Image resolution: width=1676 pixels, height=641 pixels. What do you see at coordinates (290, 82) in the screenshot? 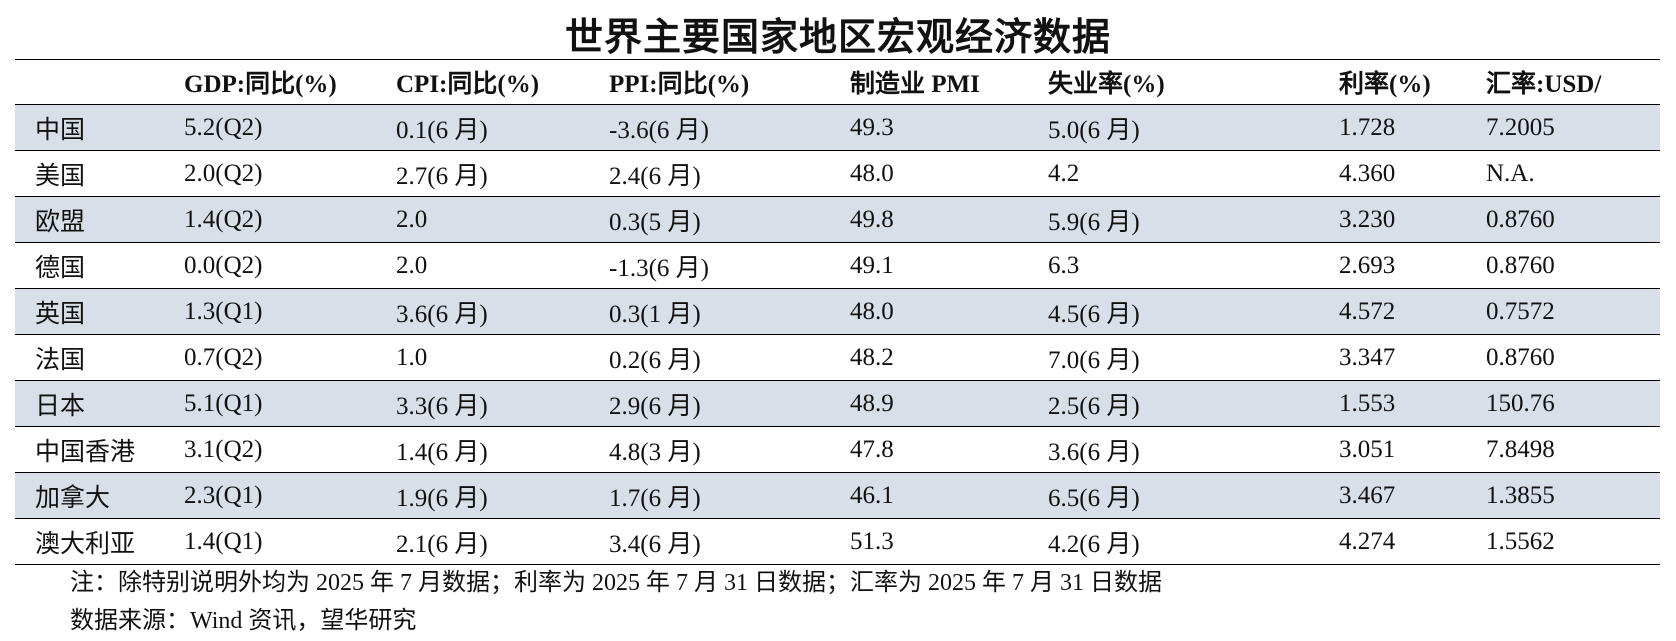
I see `header-cell: GDP:同比(%)` at bounding box center [290, 82].